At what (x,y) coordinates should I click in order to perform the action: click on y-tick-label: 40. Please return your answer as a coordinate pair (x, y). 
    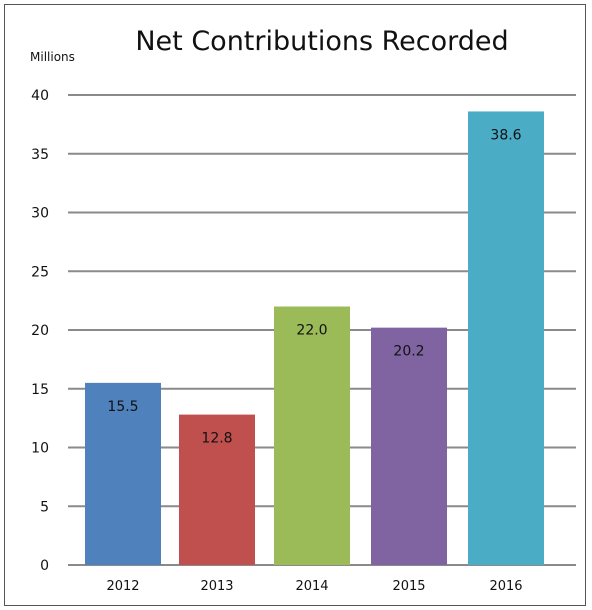
    Looking at the image, I should click on (40, 96).